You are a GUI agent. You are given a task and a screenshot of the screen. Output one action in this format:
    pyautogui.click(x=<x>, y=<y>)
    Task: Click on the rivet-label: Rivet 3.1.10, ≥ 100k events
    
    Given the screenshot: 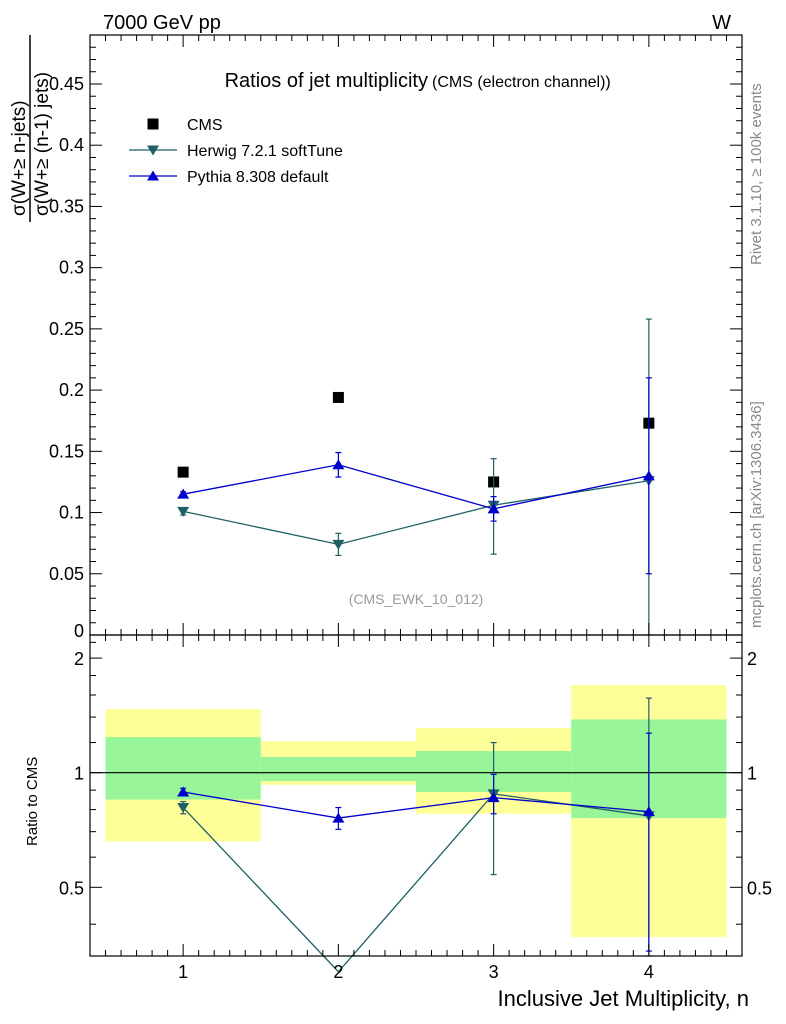 What is the action you would take?
    pyautogui.click(x=756, y=174)
    